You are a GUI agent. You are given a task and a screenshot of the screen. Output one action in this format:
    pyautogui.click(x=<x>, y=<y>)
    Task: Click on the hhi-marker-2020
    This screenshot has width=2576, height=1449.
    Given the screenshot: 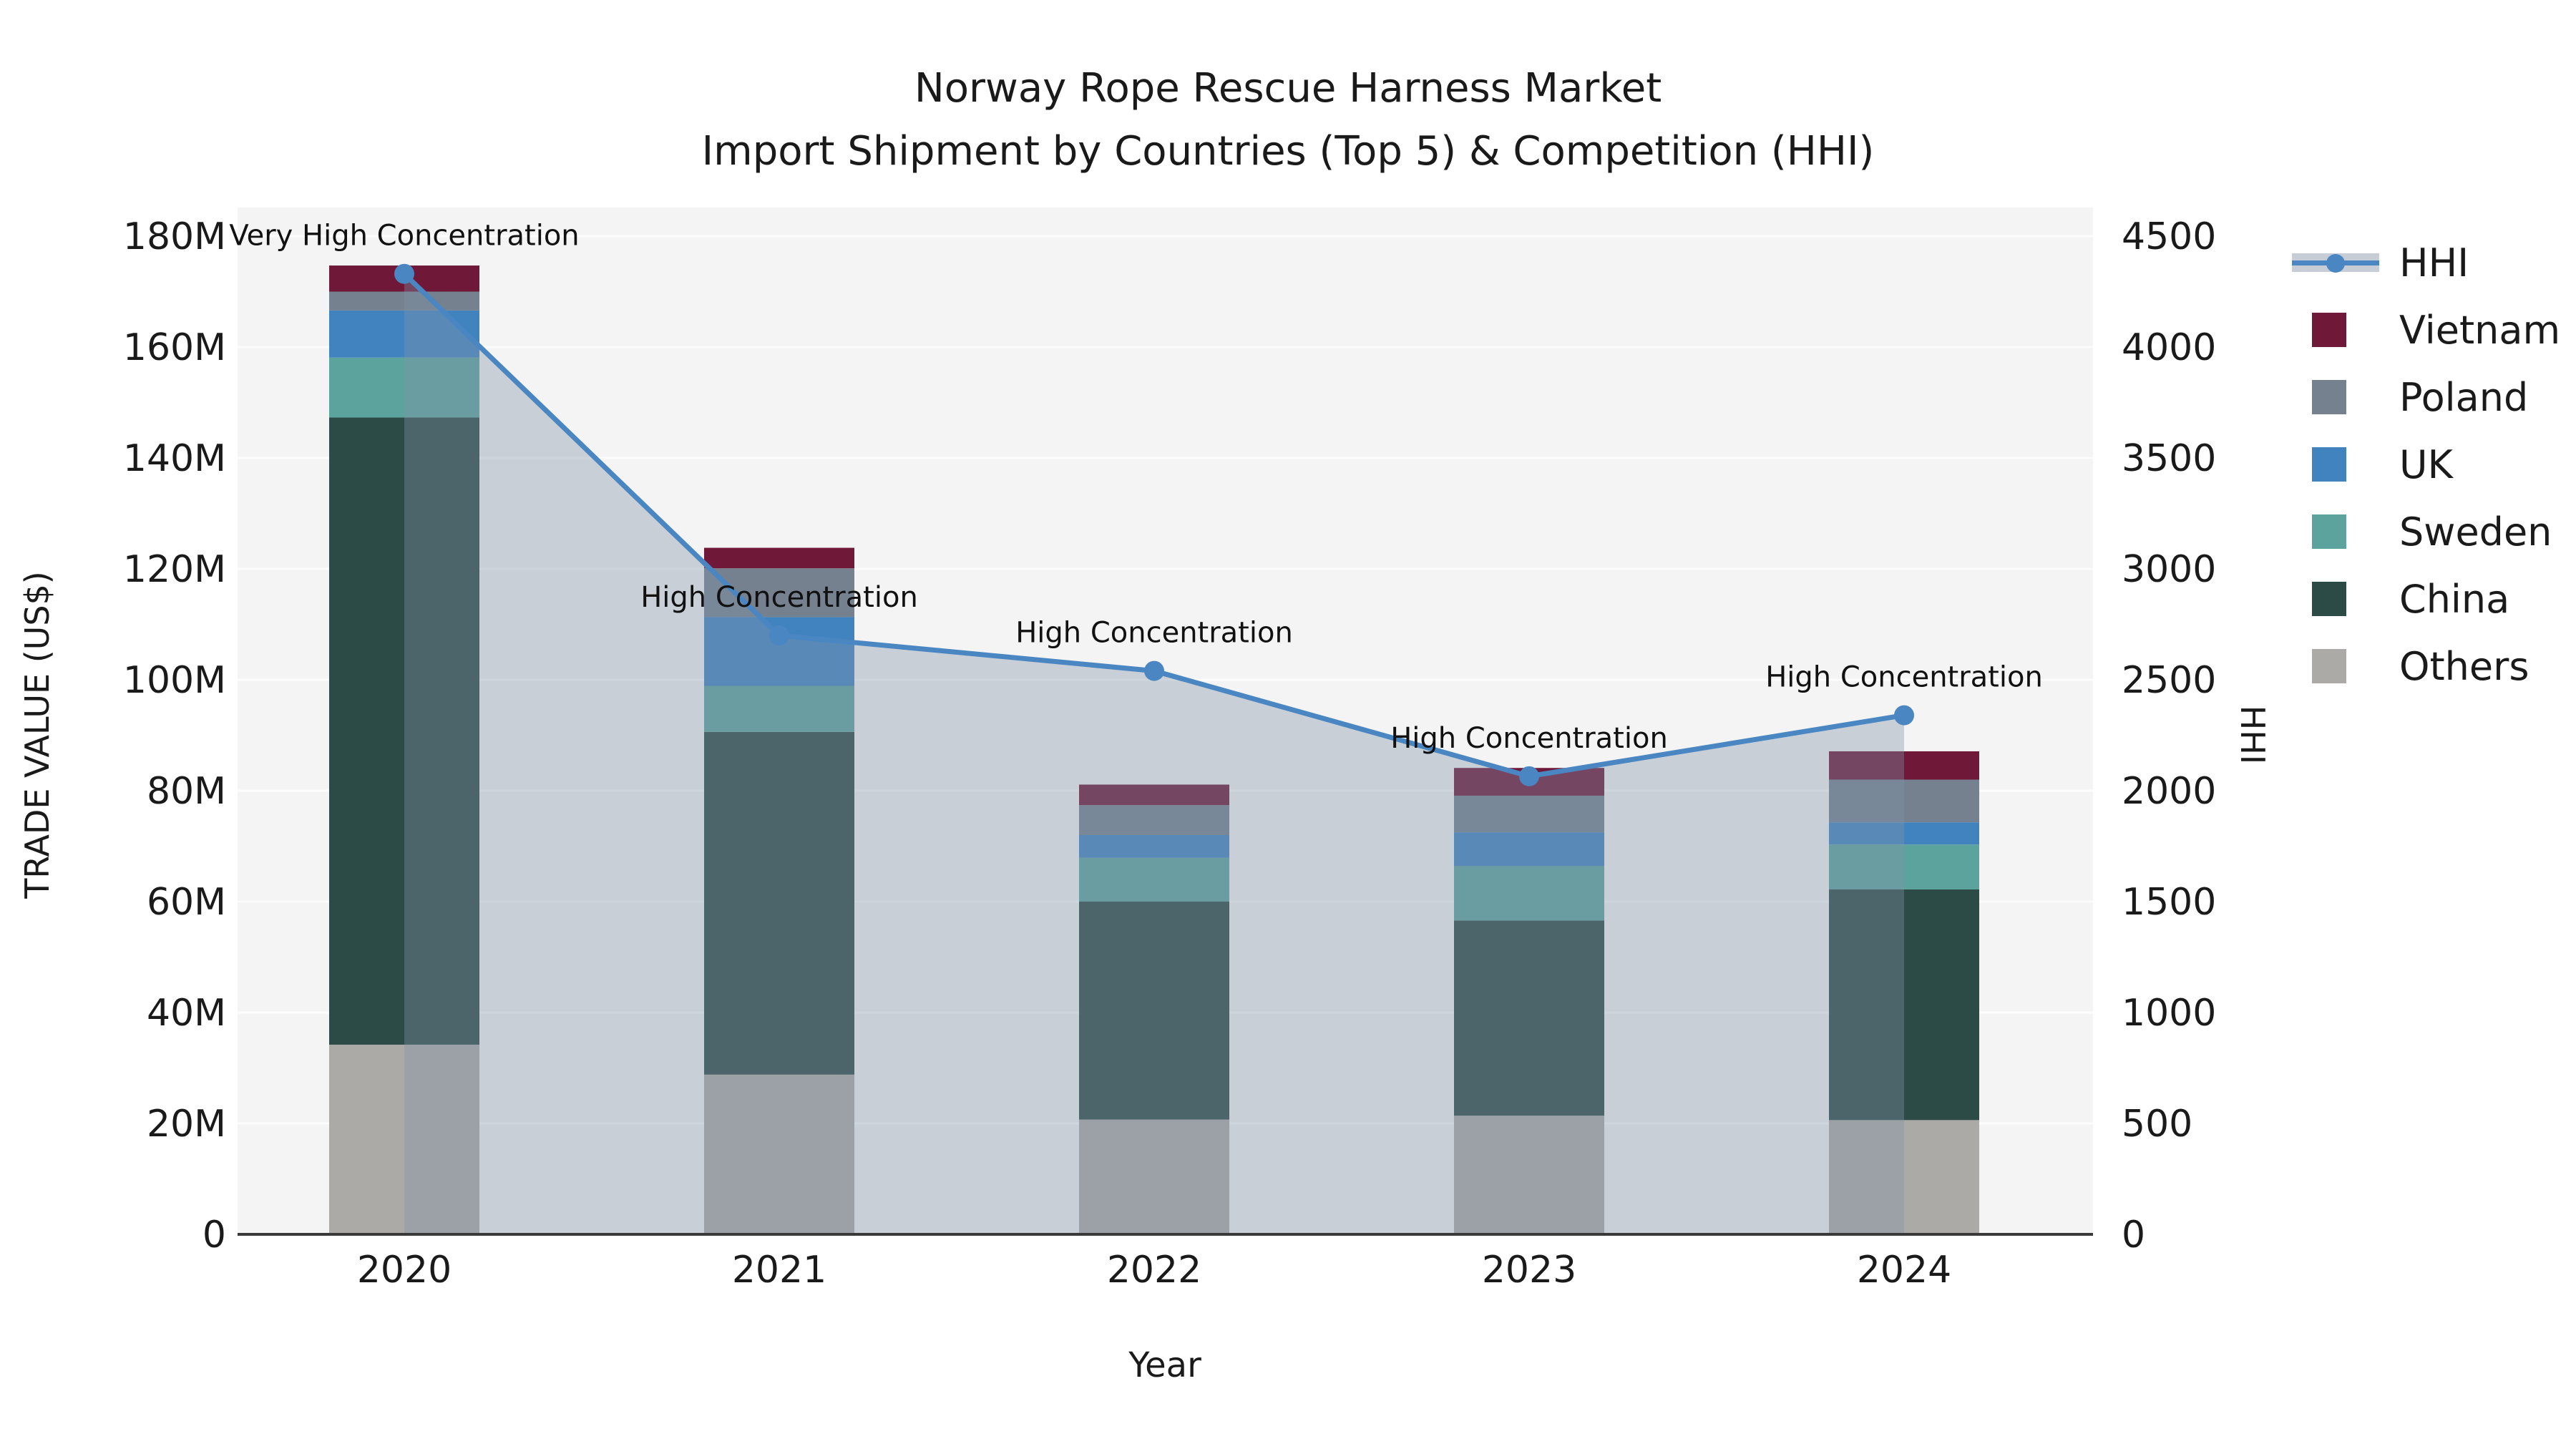 What is the action you would take?
    pyautogui.click(x=404, y=273)
    